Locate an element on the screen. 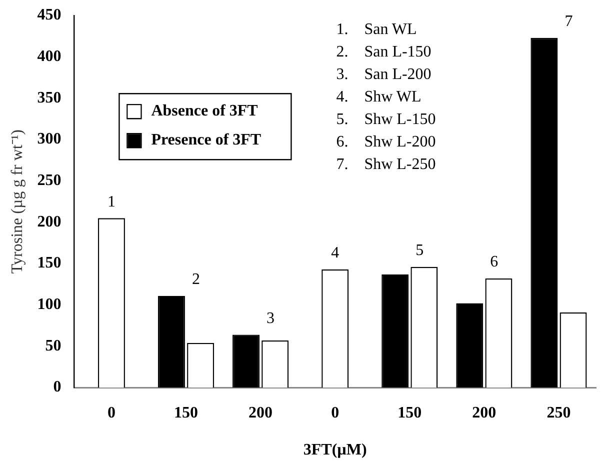  y-tick-label: 250 is located at coordinates (49, 181).